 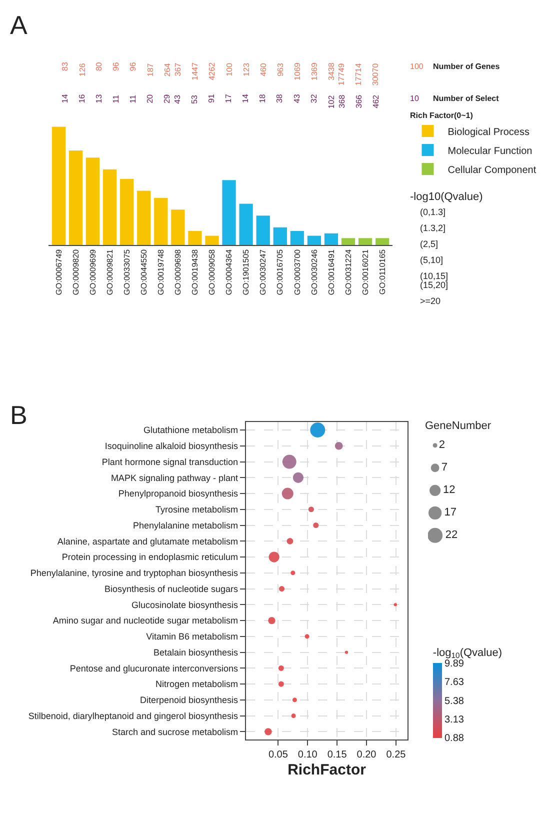 I want to click on color-bar-label: 7.63, so click(x=454, y=682).